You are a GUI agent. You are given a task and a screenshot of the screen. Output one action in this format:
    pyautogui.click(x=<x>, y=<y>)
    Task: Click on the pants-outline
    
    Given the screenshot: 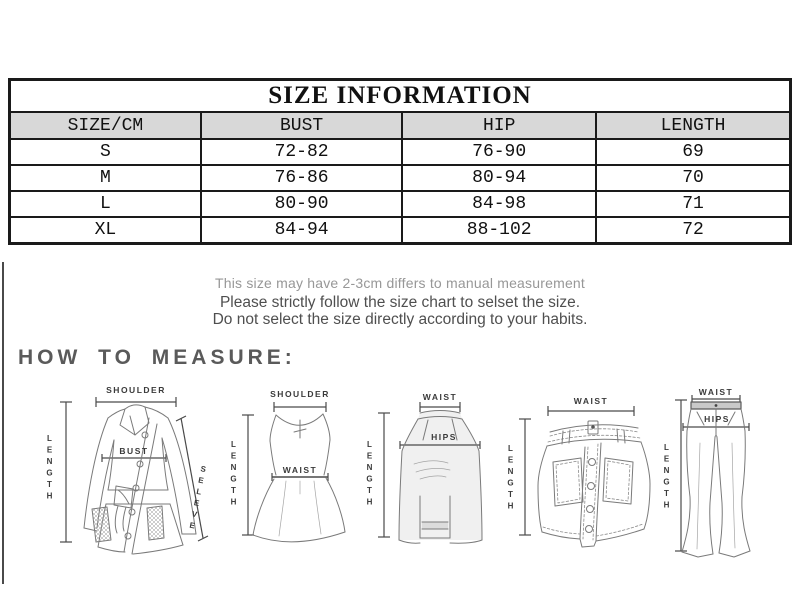 What is the action you would take?
    pyautogui.click(x=716, y=479)
    